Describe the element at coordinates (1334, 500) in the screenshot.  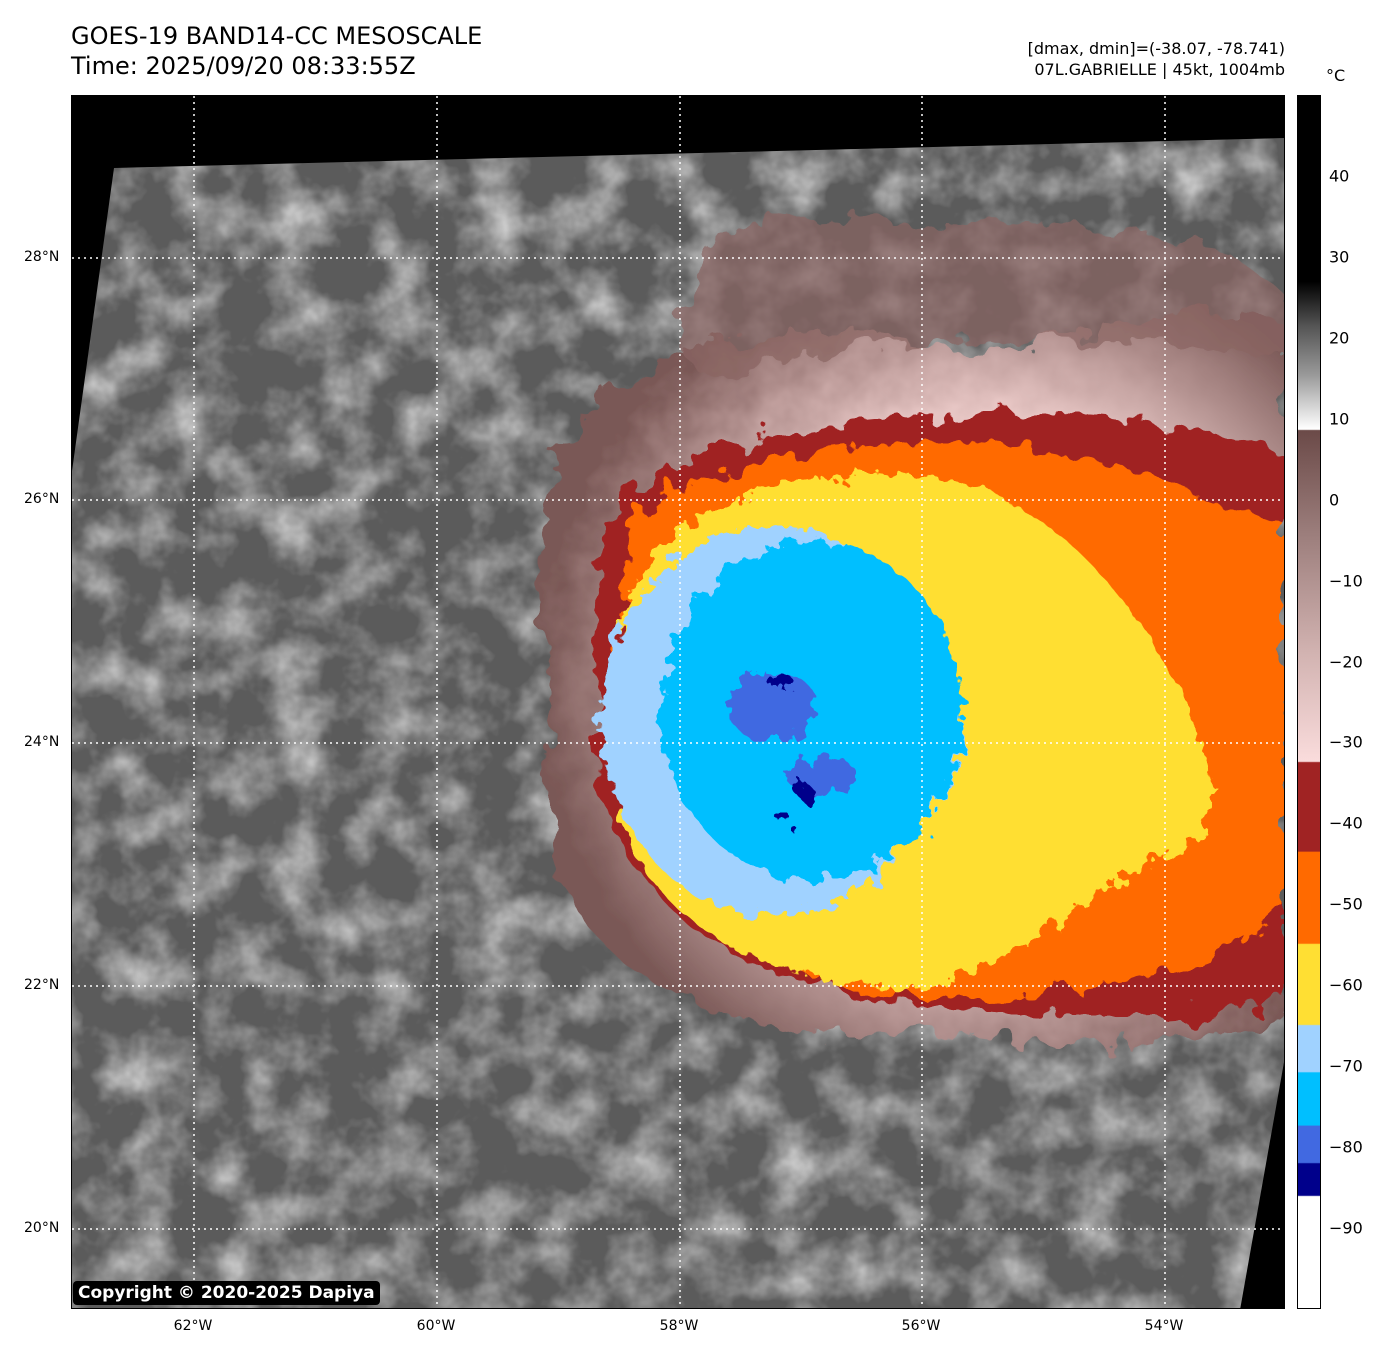
I see `colorbar-tick-label: 0` at that location.